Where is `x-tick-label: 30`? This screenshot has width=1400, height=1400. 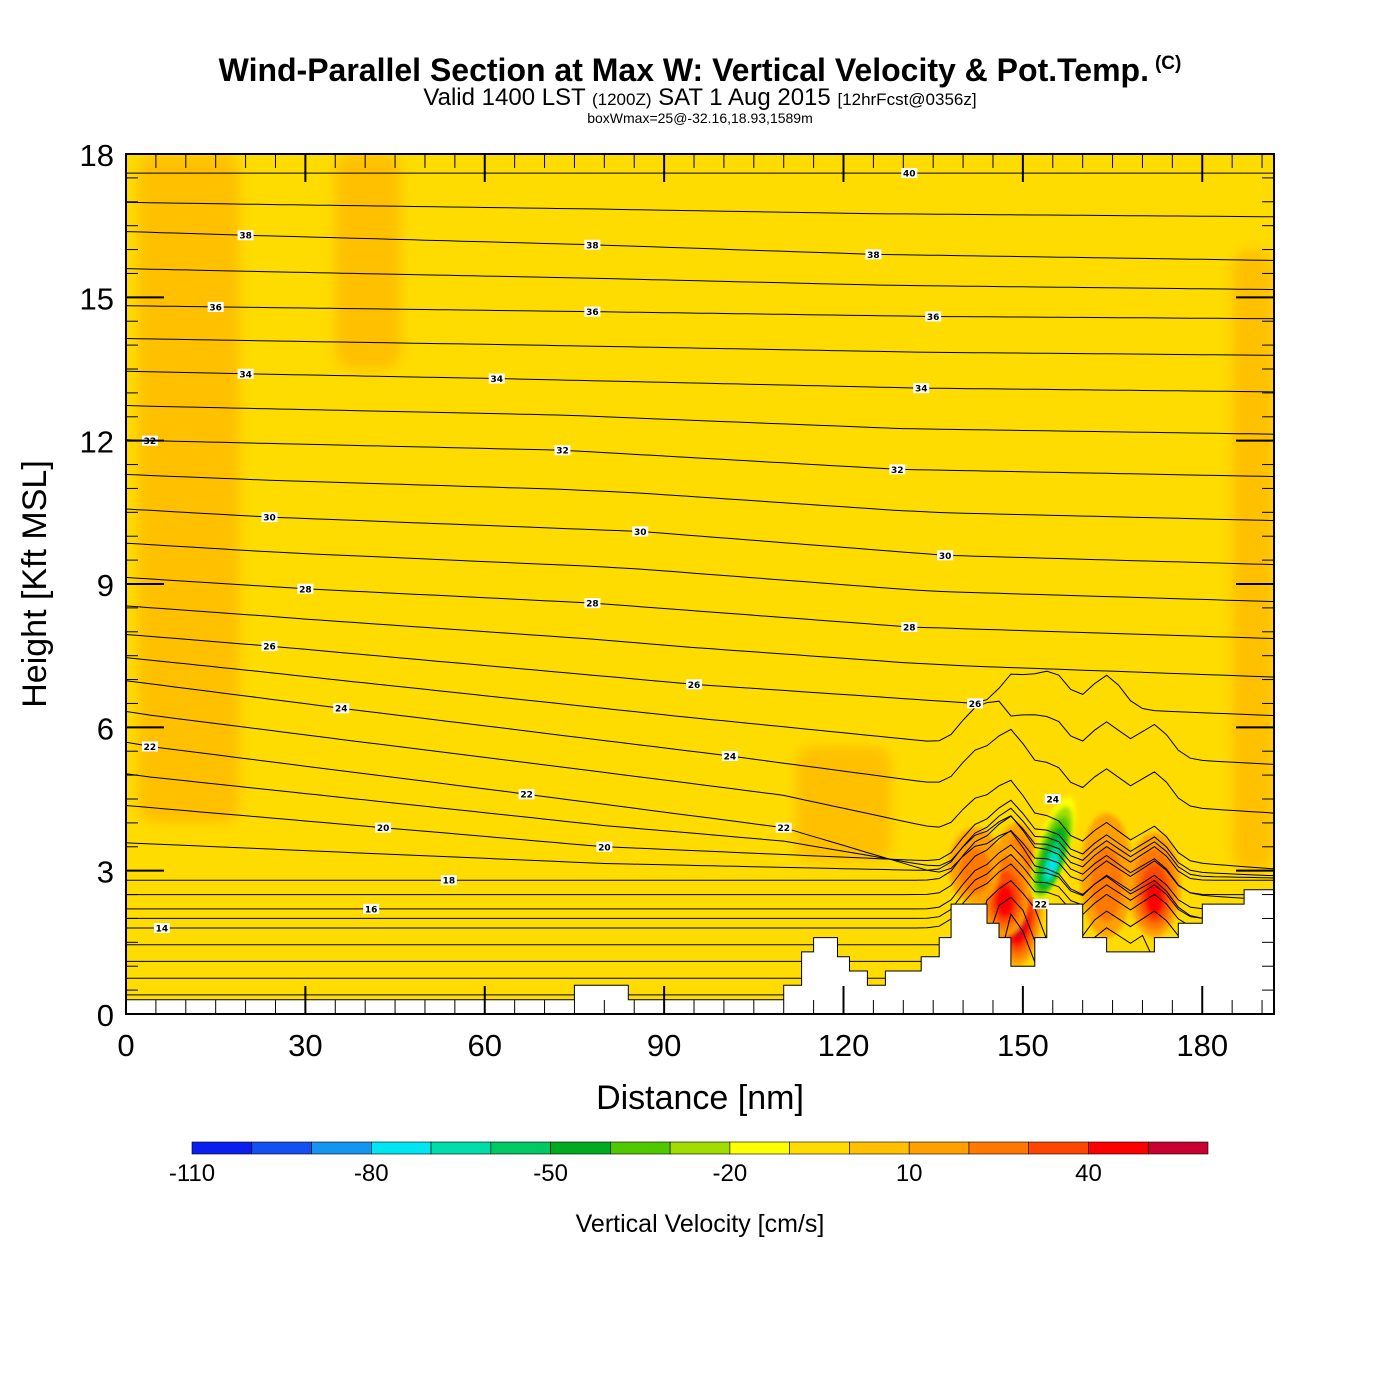
x-tick-label: 30 is located at coordinates (305, 1045).